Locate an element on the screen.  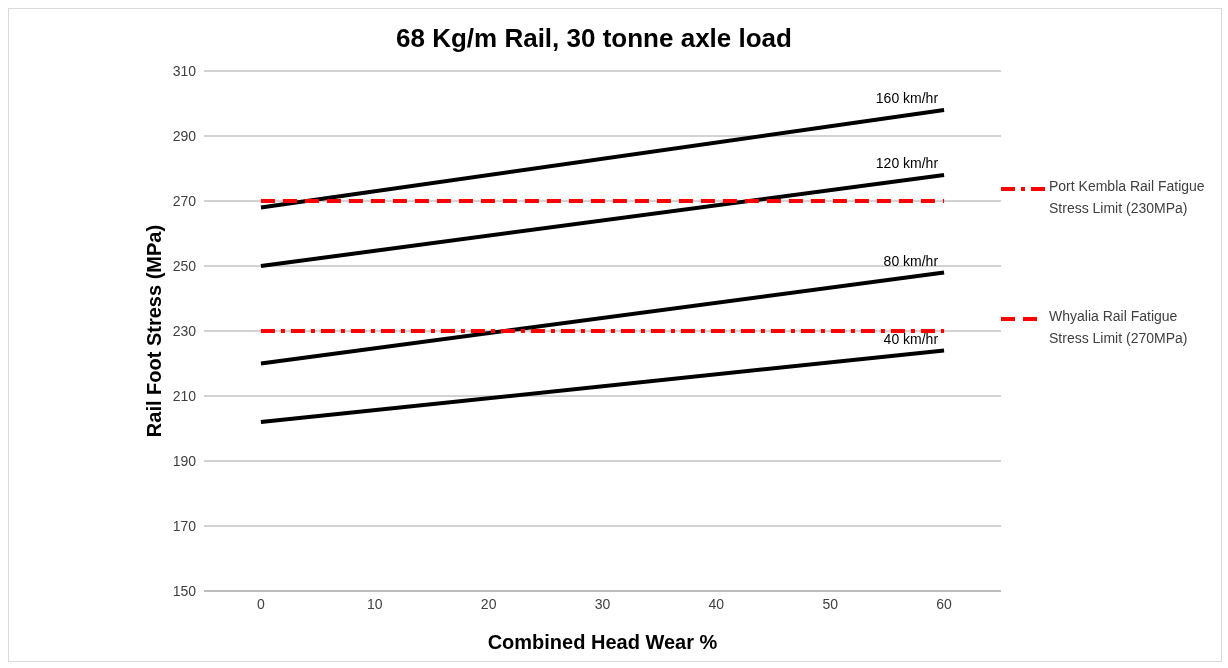
x-tick-label: 20 is located at coordinates (488, 603).